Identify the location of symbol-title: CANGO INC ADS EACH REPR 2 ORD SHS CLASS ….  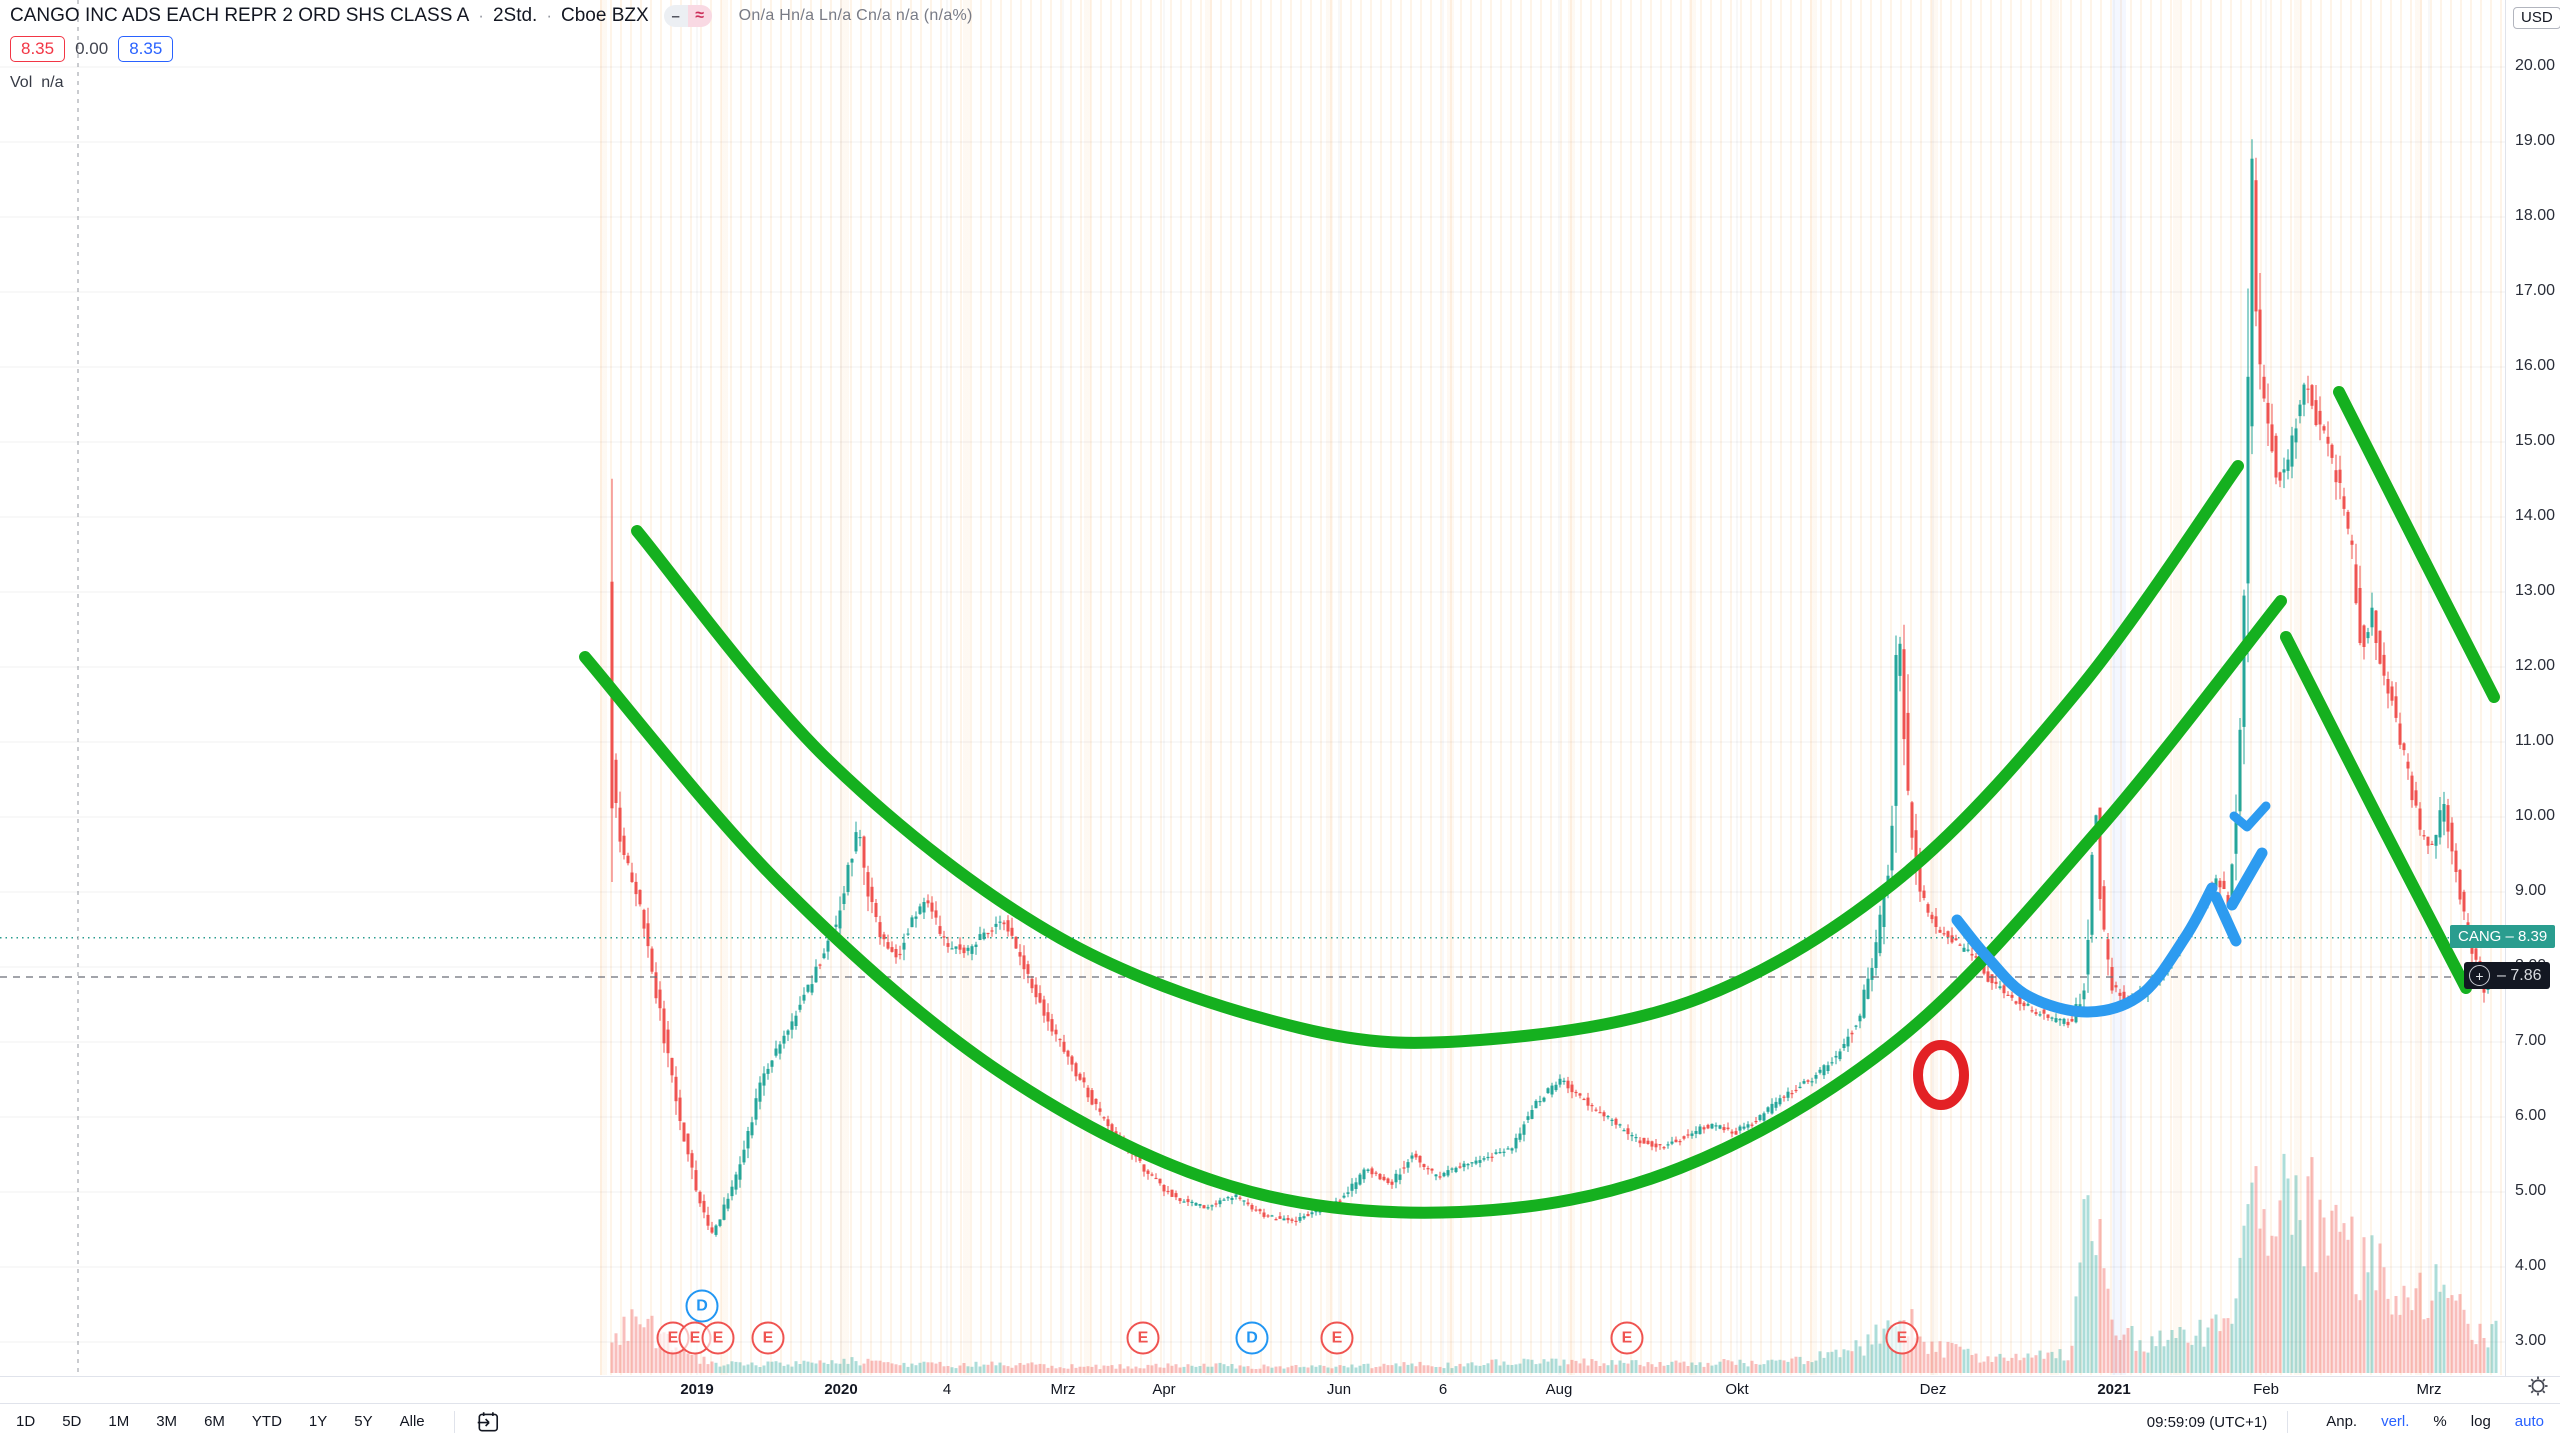
(240, 15).